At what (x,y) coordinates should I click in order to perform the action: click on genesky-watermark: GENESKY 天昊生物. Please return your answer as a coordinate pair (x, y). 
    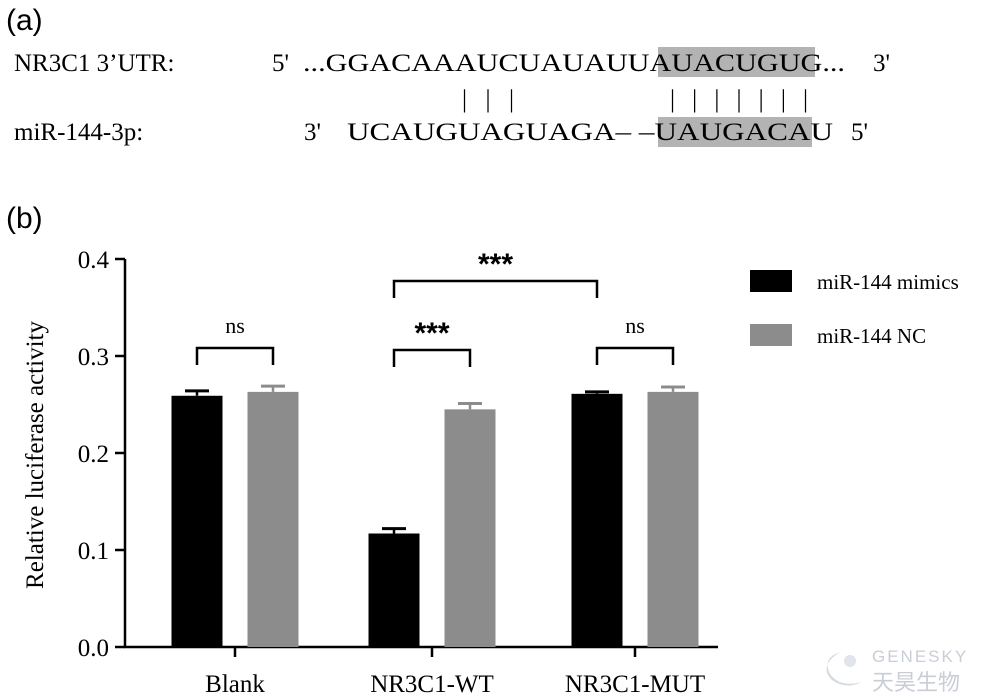
    Looking at the image, I should click on (897, 671).